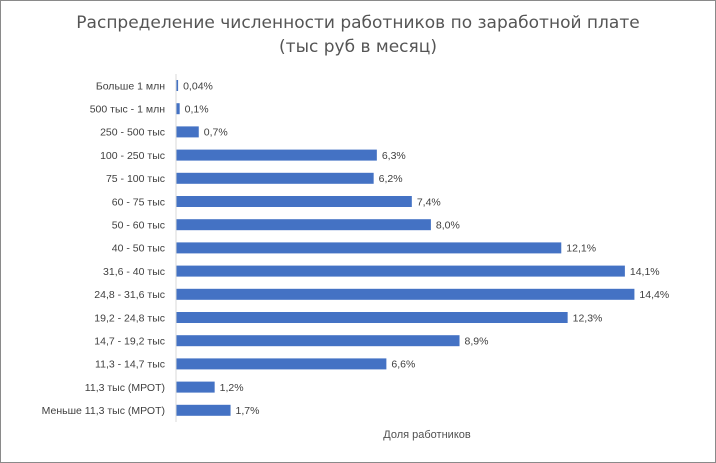 Image resolution: width=716 pixels, height=463 pixels. What do you see at coordinates (103, 411) in the screenshot?
I see `category-label: Меньше 11,3 тыс (МРОТ)` at bounding box center [103, 411].